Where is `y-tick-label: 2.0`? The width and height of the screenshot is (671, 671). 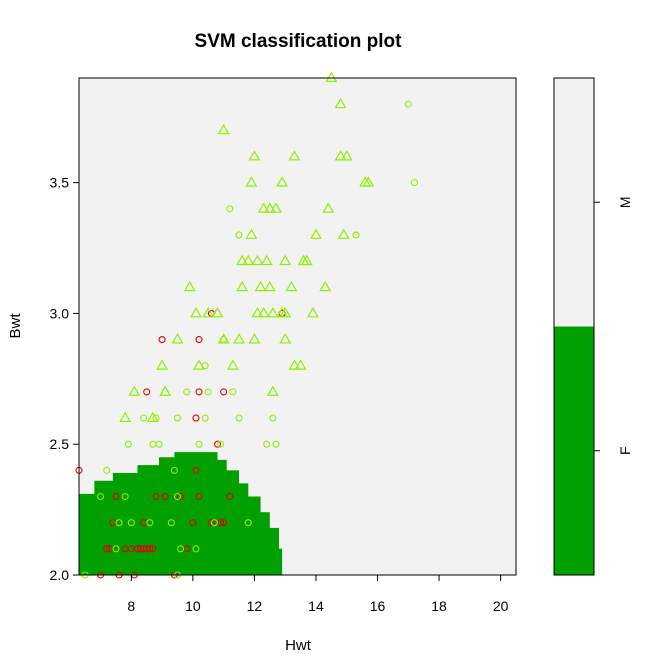
y-tick-label: 2.0 is located at coordinates (60, 575).